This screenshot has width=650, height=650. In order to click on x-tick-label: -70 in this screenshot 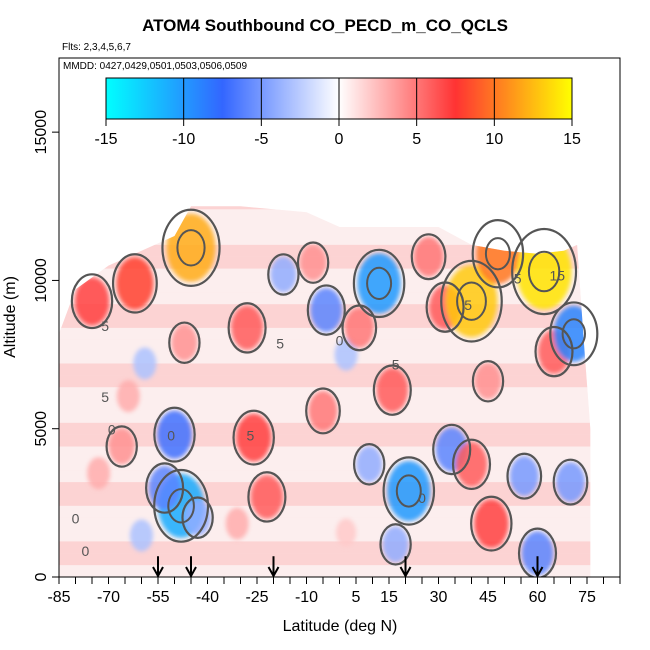, I will do `click(108, 597)`.